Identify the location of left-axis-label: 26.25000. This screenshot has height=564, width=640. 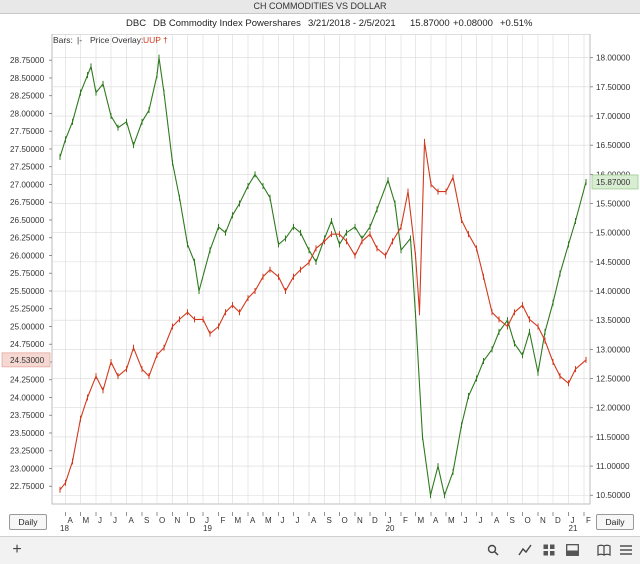
(27, 238).